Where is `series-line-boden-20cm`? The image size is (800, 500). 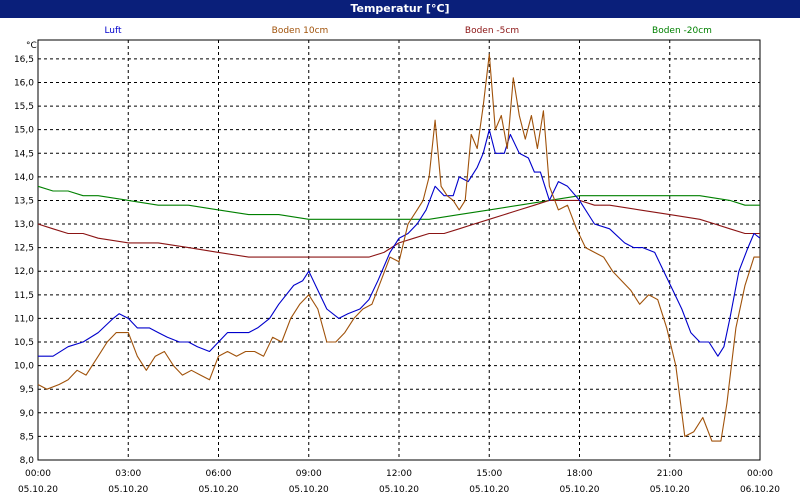
series-line-boden-20cm is located at coordinates (398, 202).